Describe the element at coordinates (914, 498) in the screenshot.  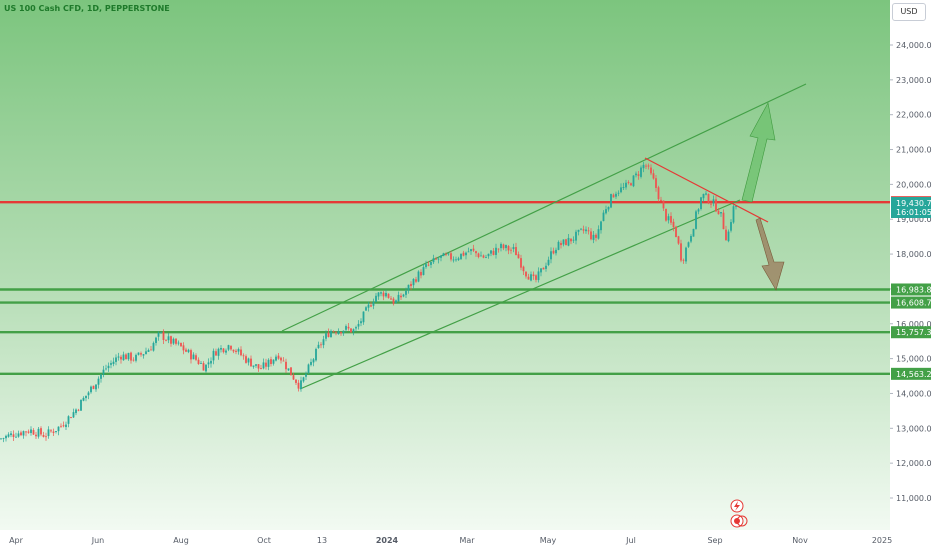
I see `y-tick-label: 11,000.0` at that location.